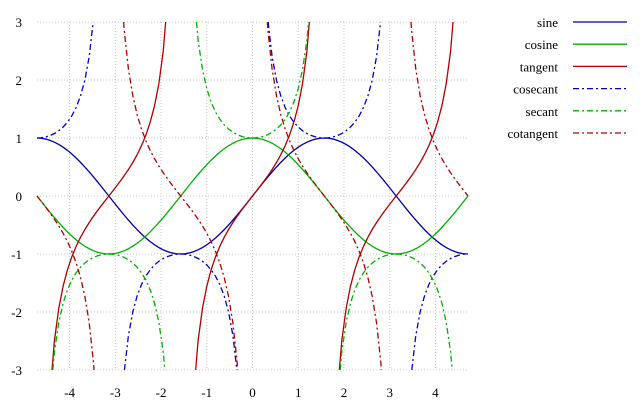 Image resolution: width=640 pixels, height=417 pixels. I want to click on y-tick-label: 1, so click(19, 138).